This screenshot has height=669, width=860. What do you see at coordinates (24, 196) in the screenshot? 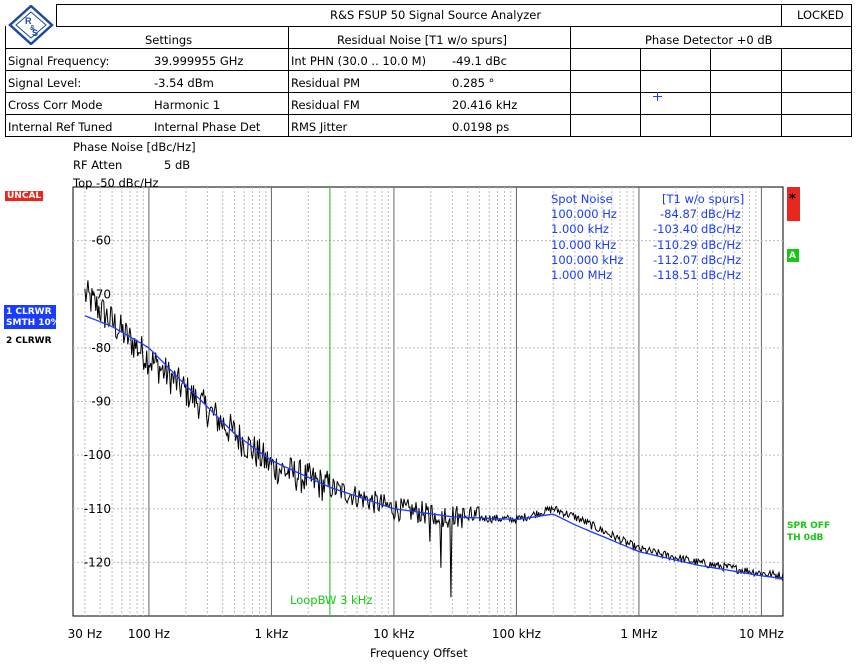
I see `uncal-badge: UNCAL` at bounding box center [24, 196].